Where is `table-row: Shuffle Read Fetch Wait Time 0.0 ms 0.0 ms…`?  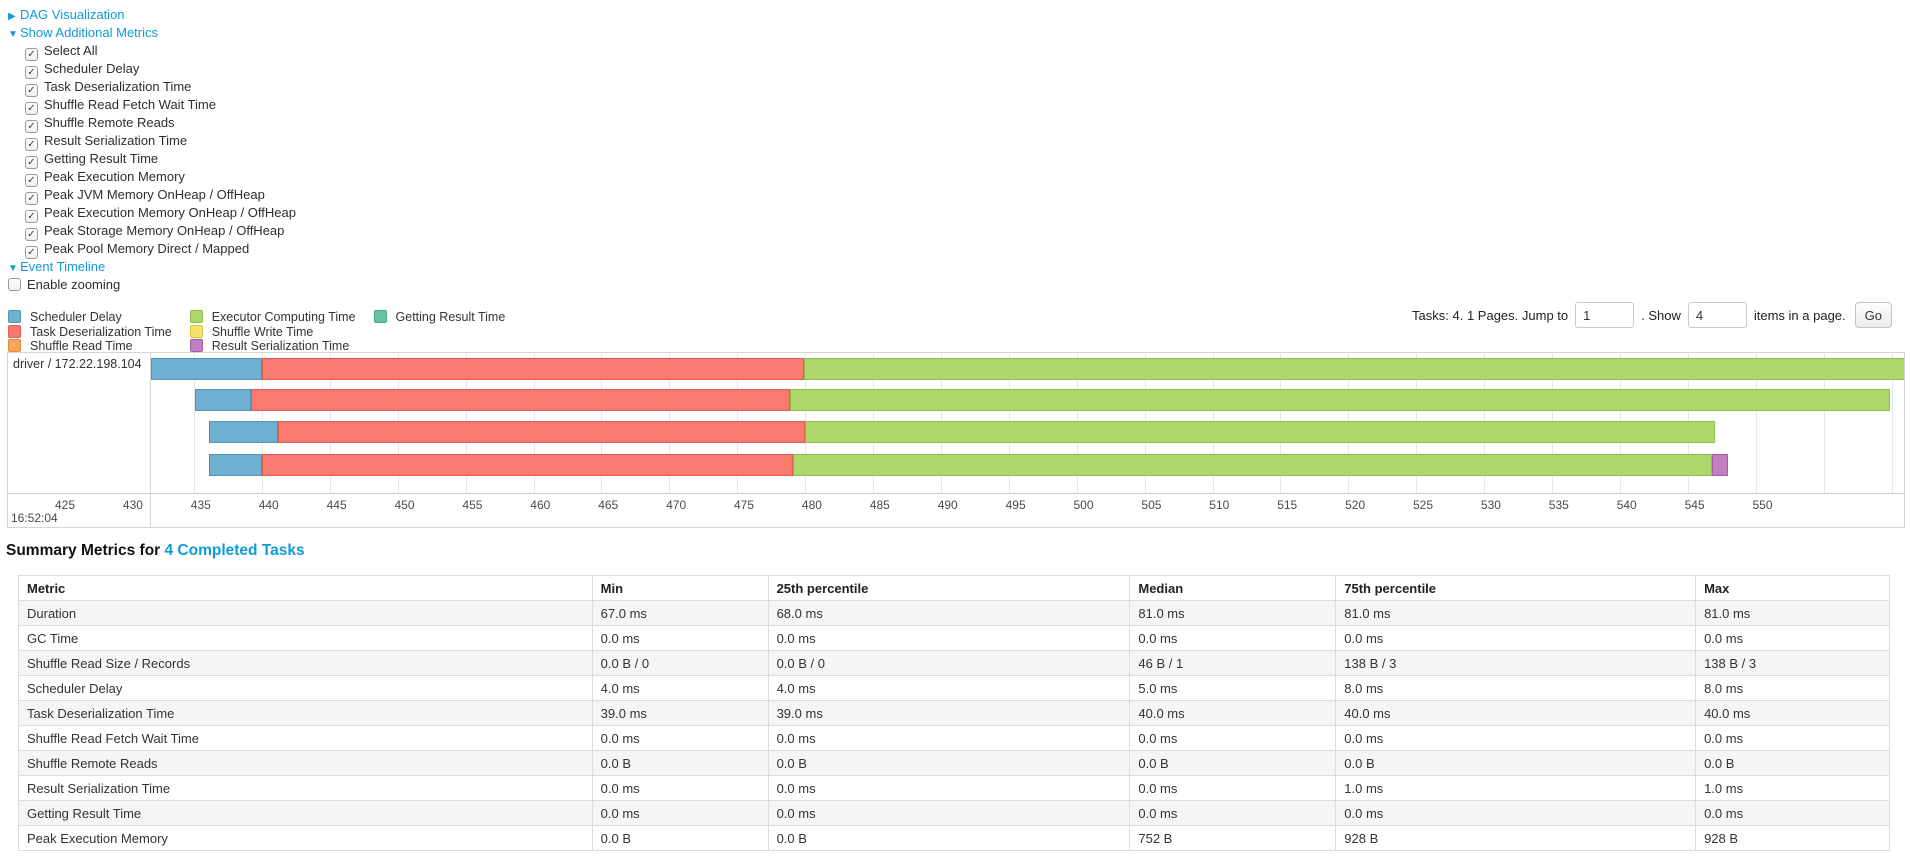
table-row: Shuffle Read Fetch Wait Time 0.0 ms 0.0 ms… is located at coordinates (954, 738).